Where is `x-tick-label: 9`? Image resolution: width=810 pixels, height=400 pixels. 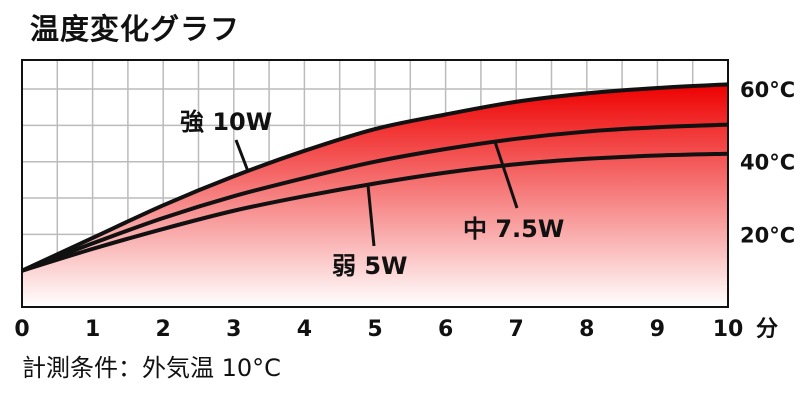 x-tick-label: 9 is located at coordinates (657, 329).